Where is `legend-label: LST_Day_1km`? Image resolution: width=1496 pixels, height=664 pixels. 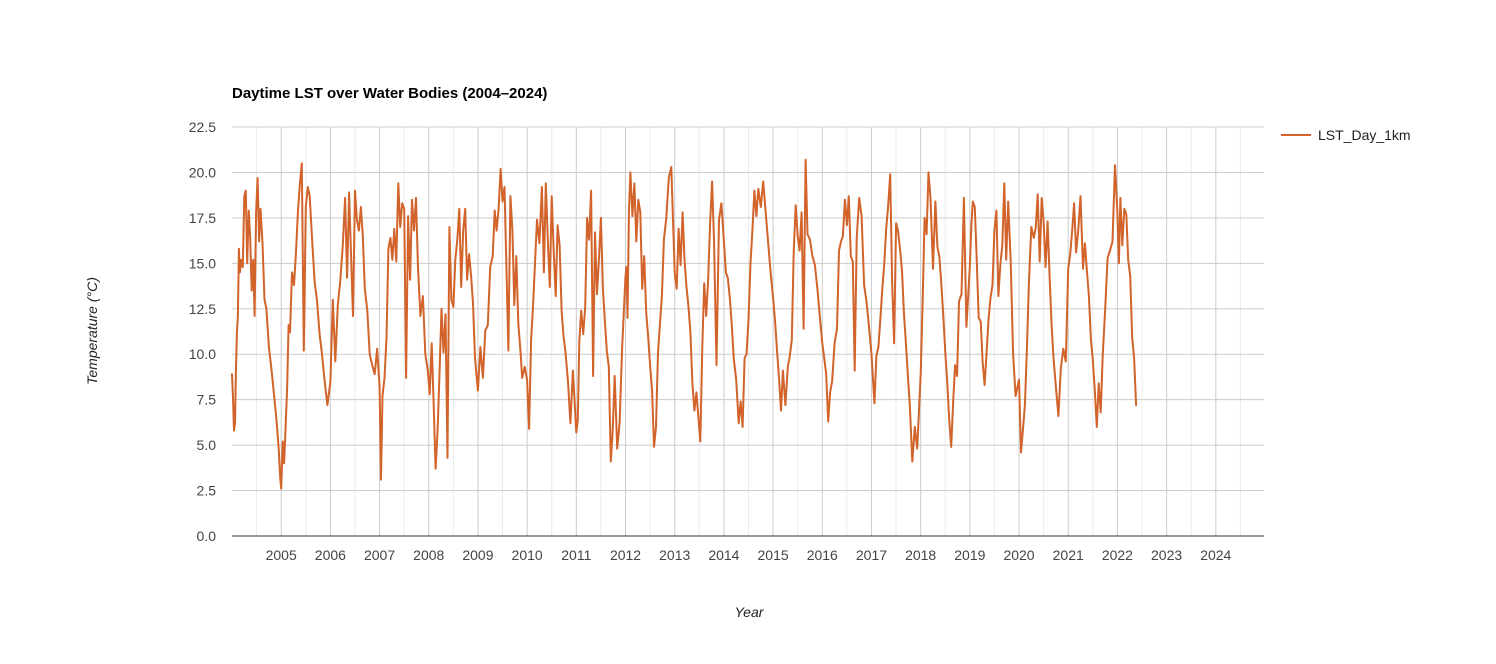
legend-label: LST_Day_1km is located at coordinates (1364, 135).